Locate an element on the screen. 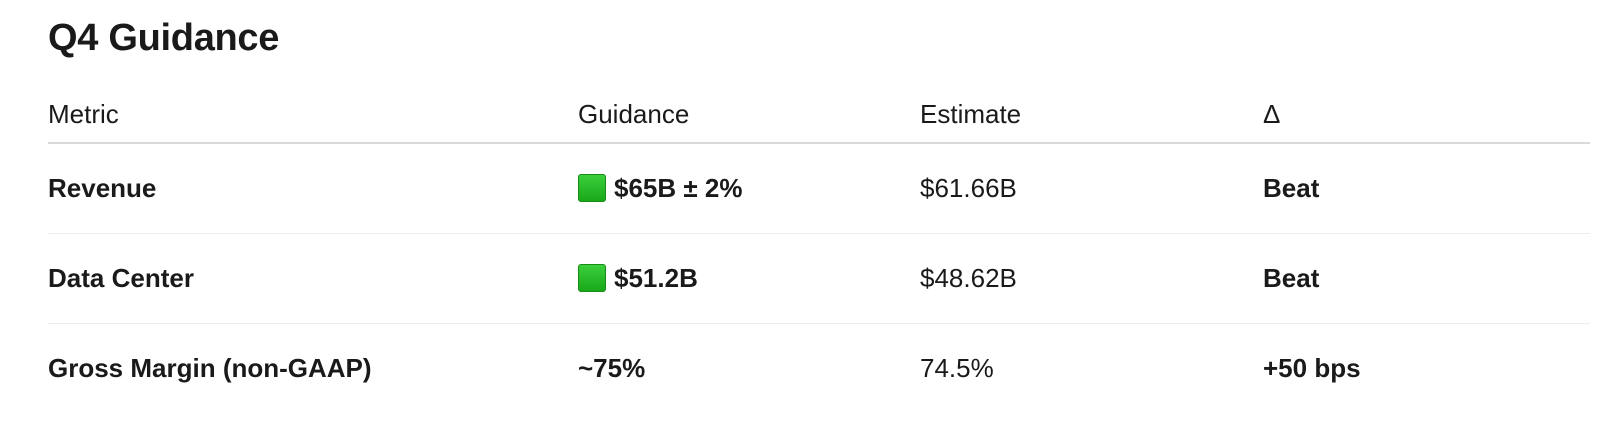 This screenshot has width=1624, height=430. guidance-value: $51.2B is located at coordinates (656, 278).